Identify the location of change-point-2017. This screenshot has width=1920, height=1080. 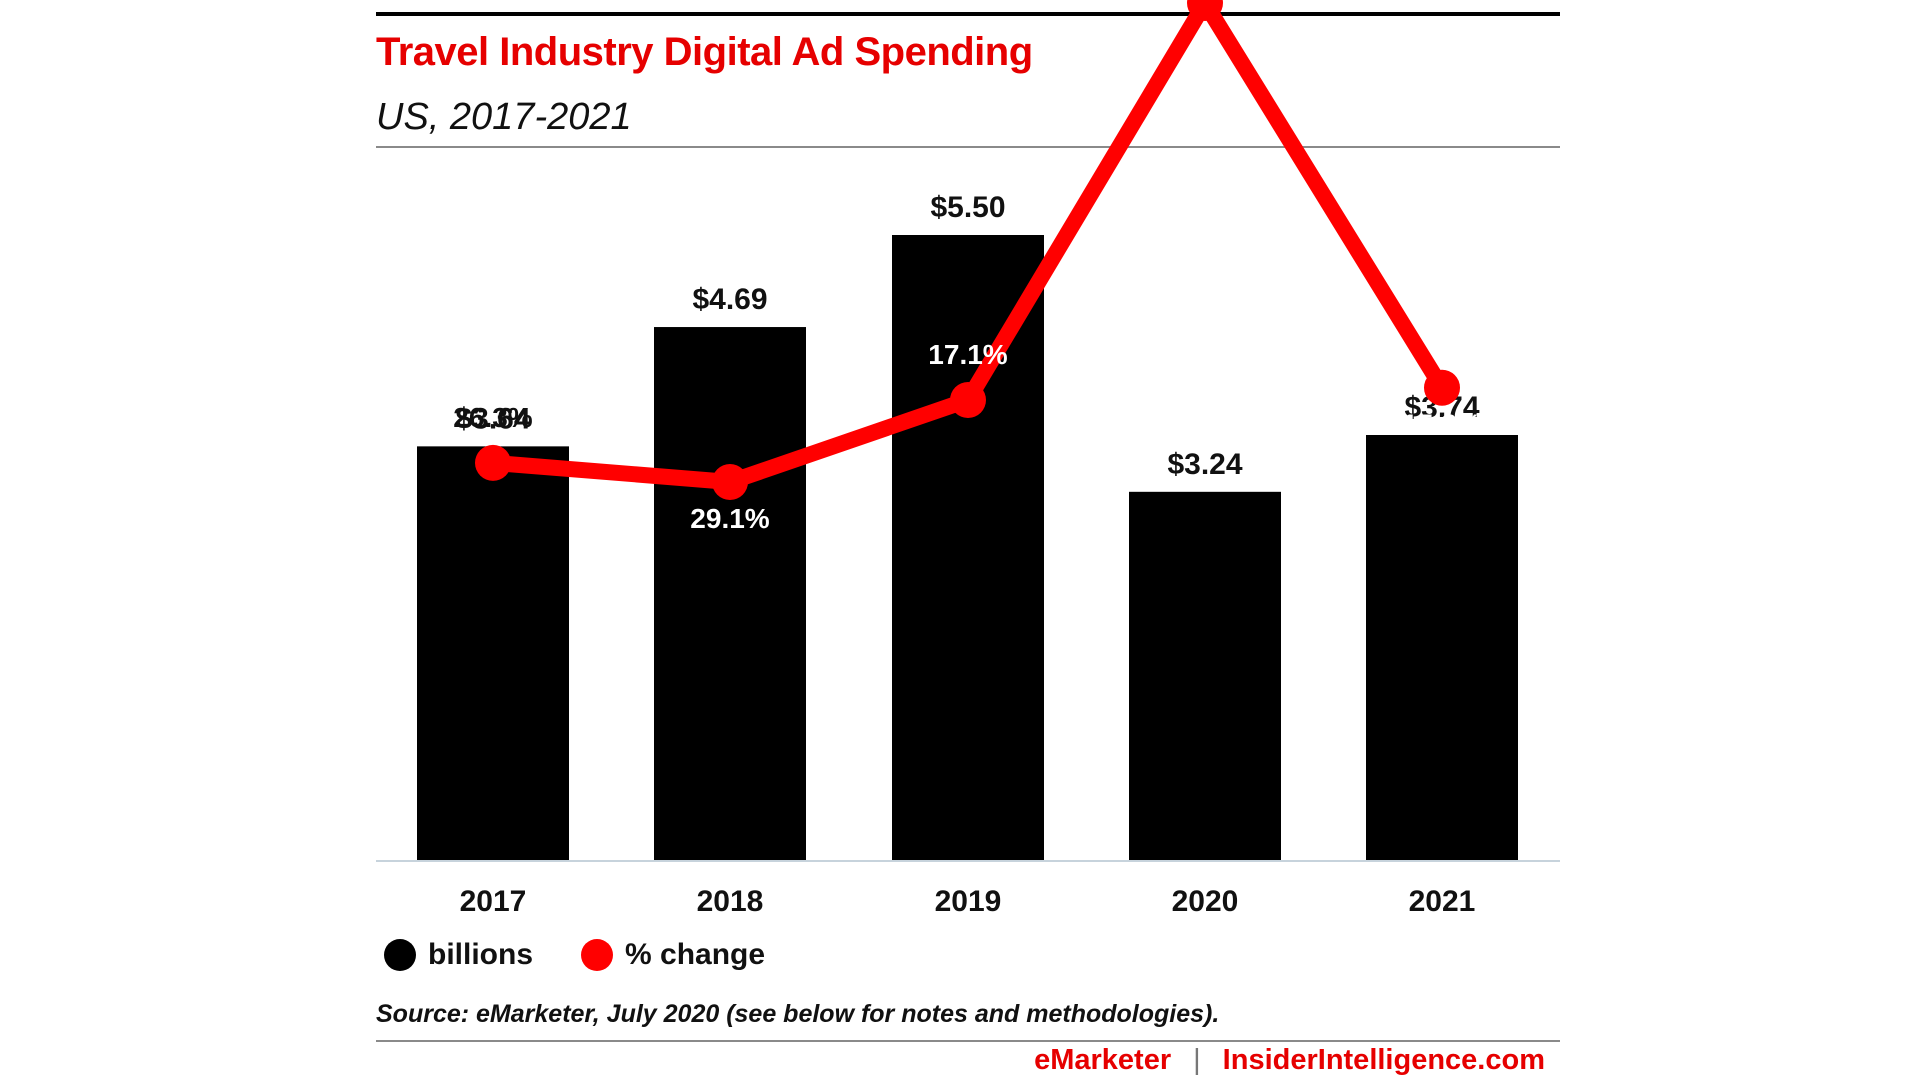
(493, 462).